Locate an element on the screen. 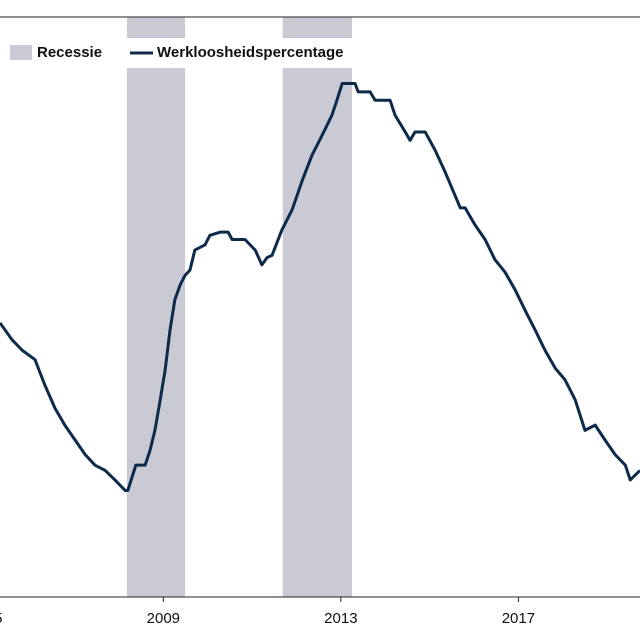  x-tick-label: 2005 is located at coordinates (1, 618).